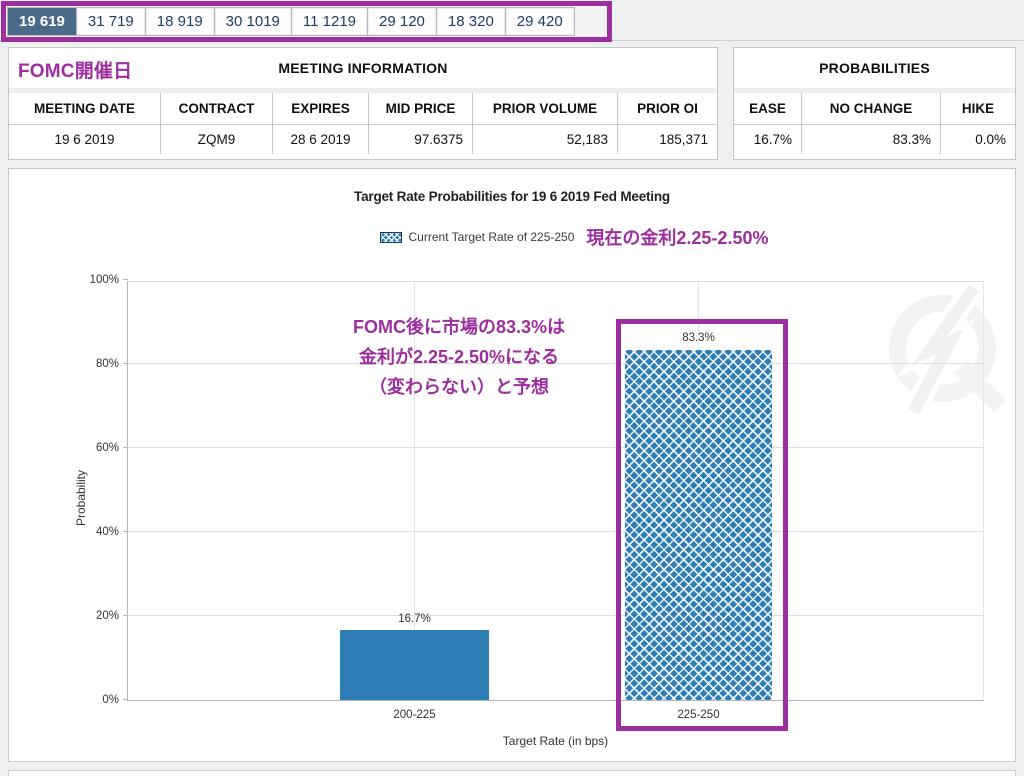  Describe the element at coordinates (330, 21) in the screenshot. I see `tab-meeting-11-1219: 11 1219` at that location.